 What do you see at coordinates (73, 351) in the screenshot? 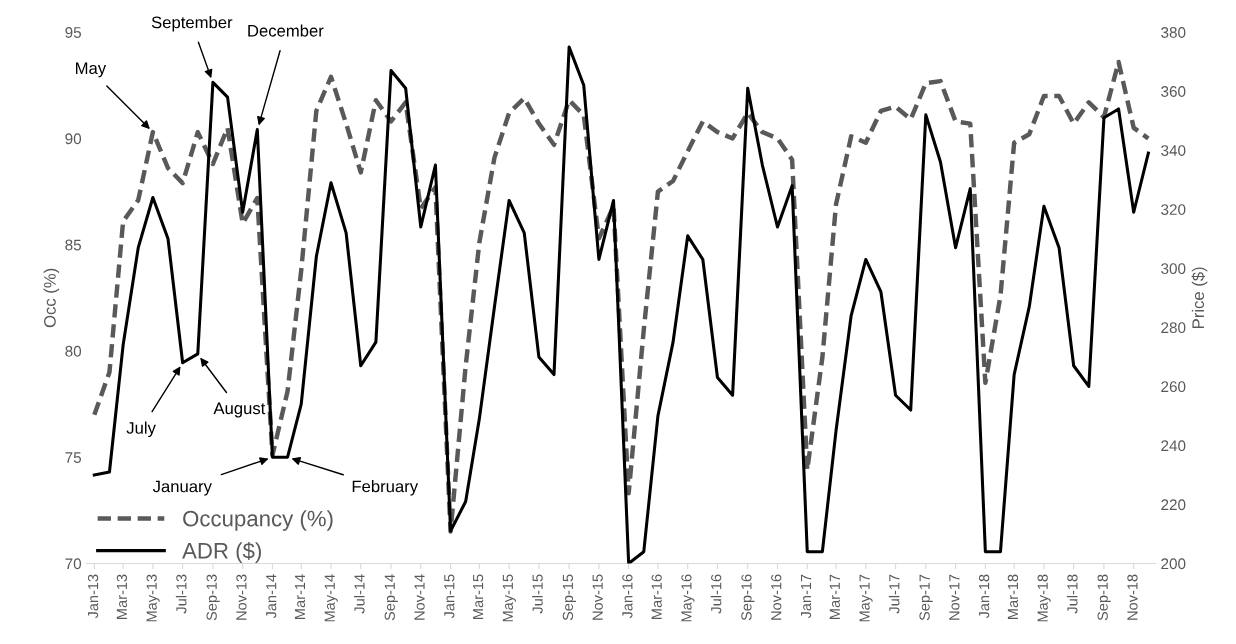
I see `y-tick-label: 80` at bounding box center [73, 351].